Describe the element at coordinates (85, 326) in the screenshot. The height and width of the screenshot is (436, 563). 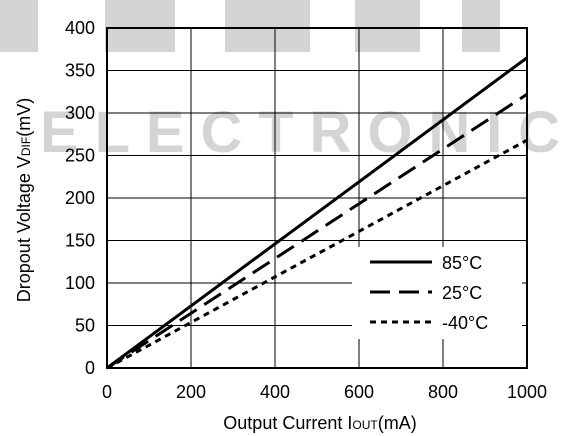
I see `y-tick-label: 50` at that location.